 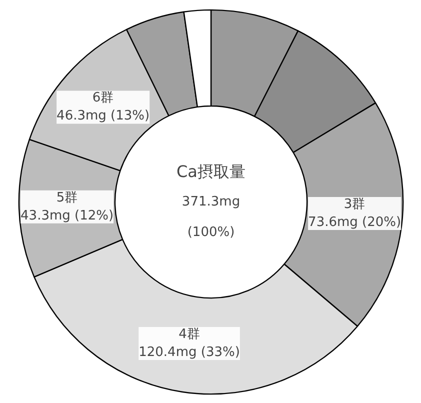 I want to click on data-label: 73.6mg (20%), so click(x=355, y=222).